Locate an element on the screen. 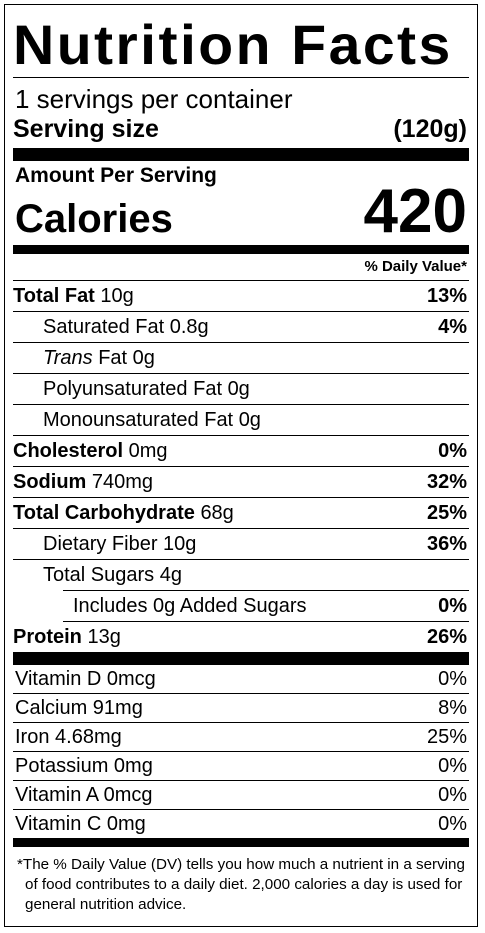  nutrient-amount: 68g is located at coordinates (217, 512).